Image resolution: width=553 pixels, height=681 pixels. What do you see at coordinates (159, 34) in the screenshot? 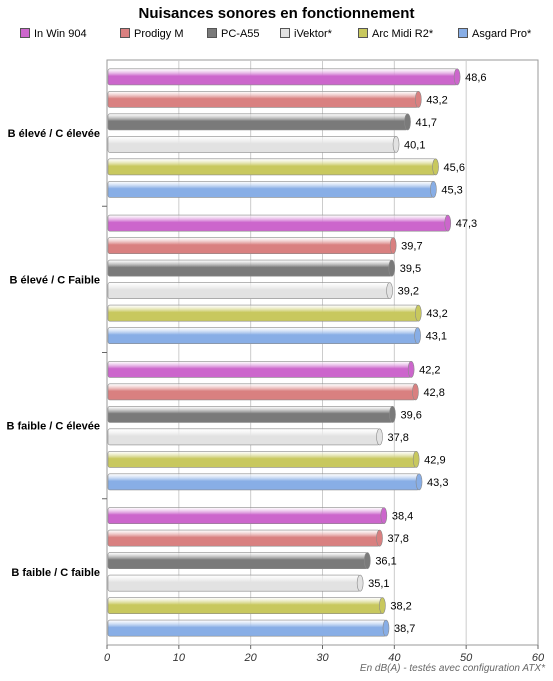
I see `legend-label: Prodigy M` at bounding box center [159, 34].